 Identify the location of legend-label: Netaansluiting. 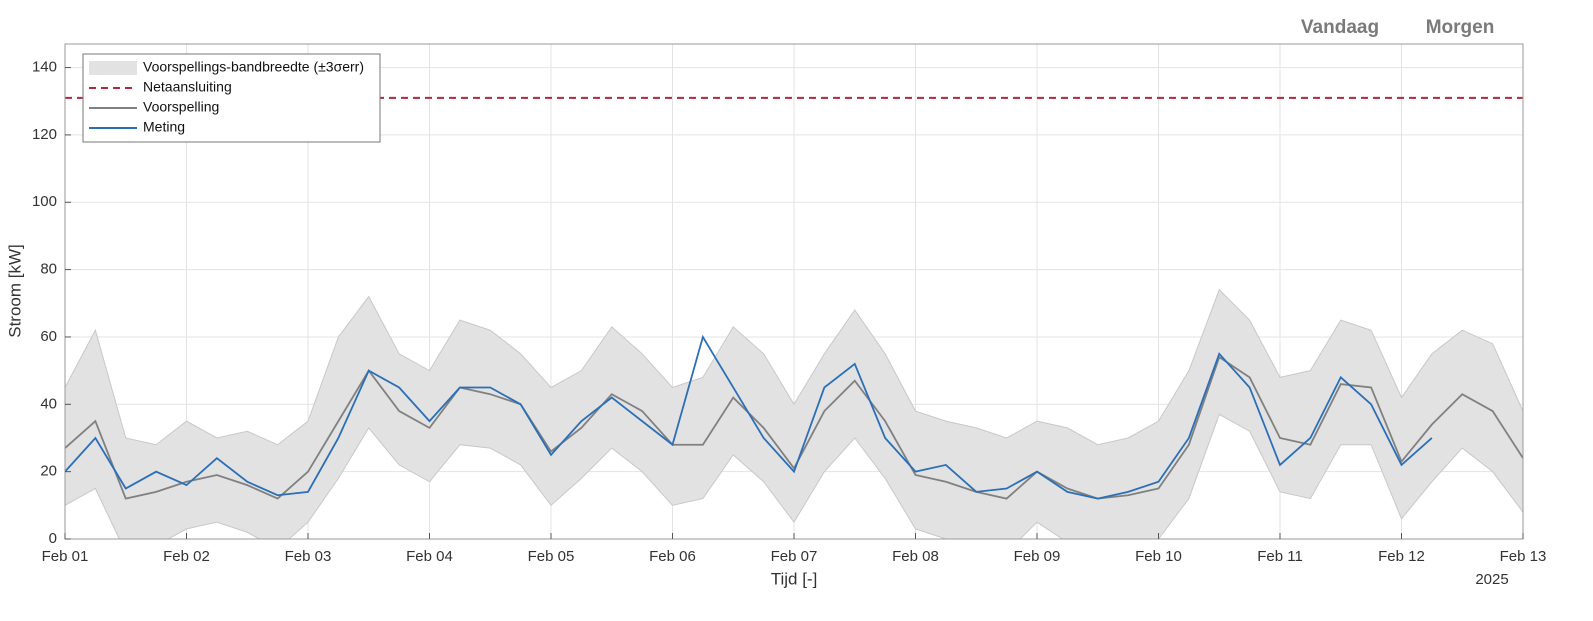
(187, 87).